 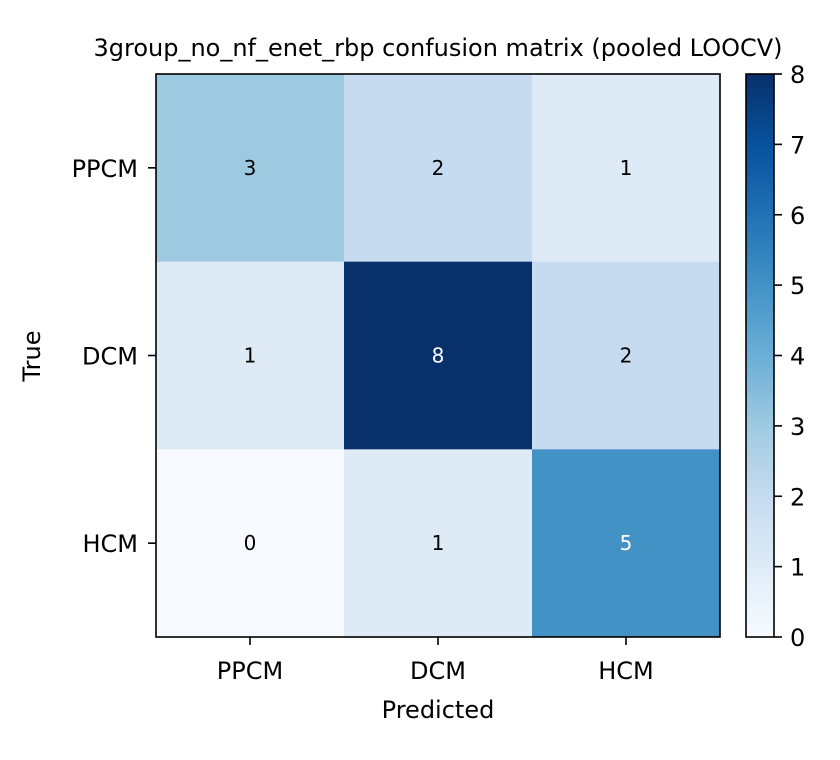 I want to click on cell-value-label: 0, so click(x=250, y=543).